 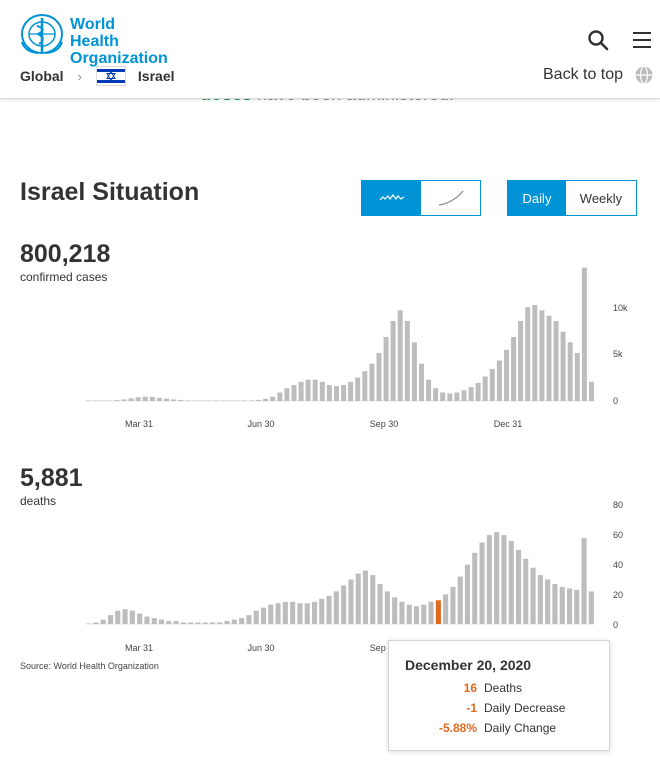 What do you see at coordinates (642, 40) in the screenshot?
I see `menu-icon` at bounding box center [642, 40].